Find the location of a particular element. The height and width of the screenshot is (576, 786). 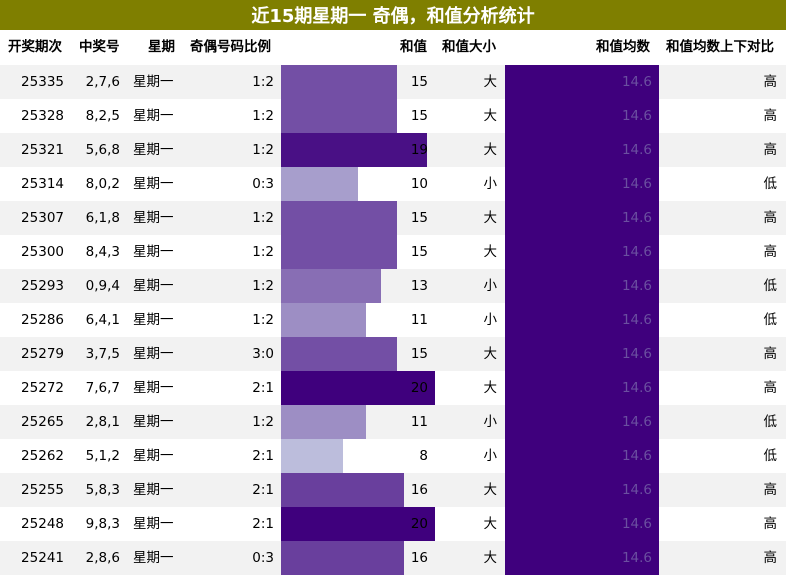

header-weekday: 星期 is located at coordinates (161, 47).